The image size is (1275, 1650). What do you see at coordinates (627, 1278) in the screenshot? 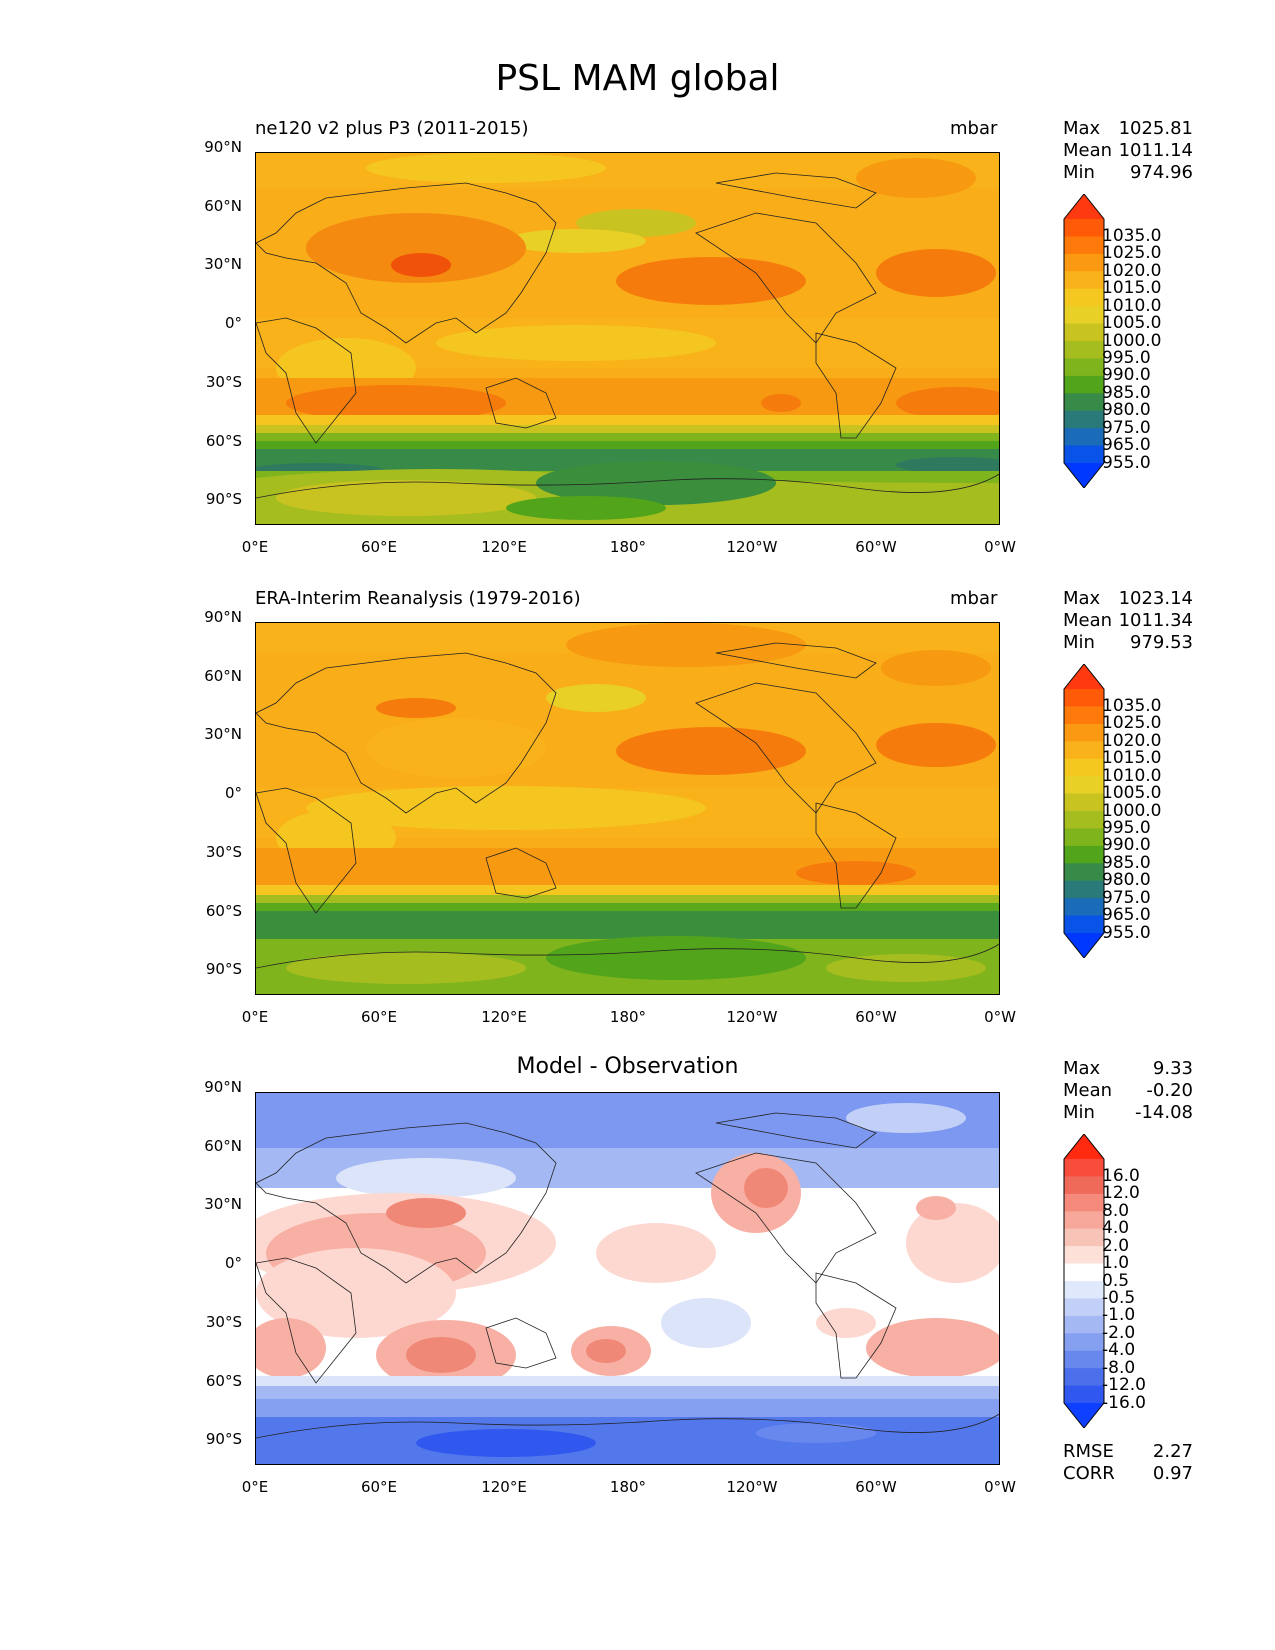
I see `map-diff` at bounding box center [627, 1278].